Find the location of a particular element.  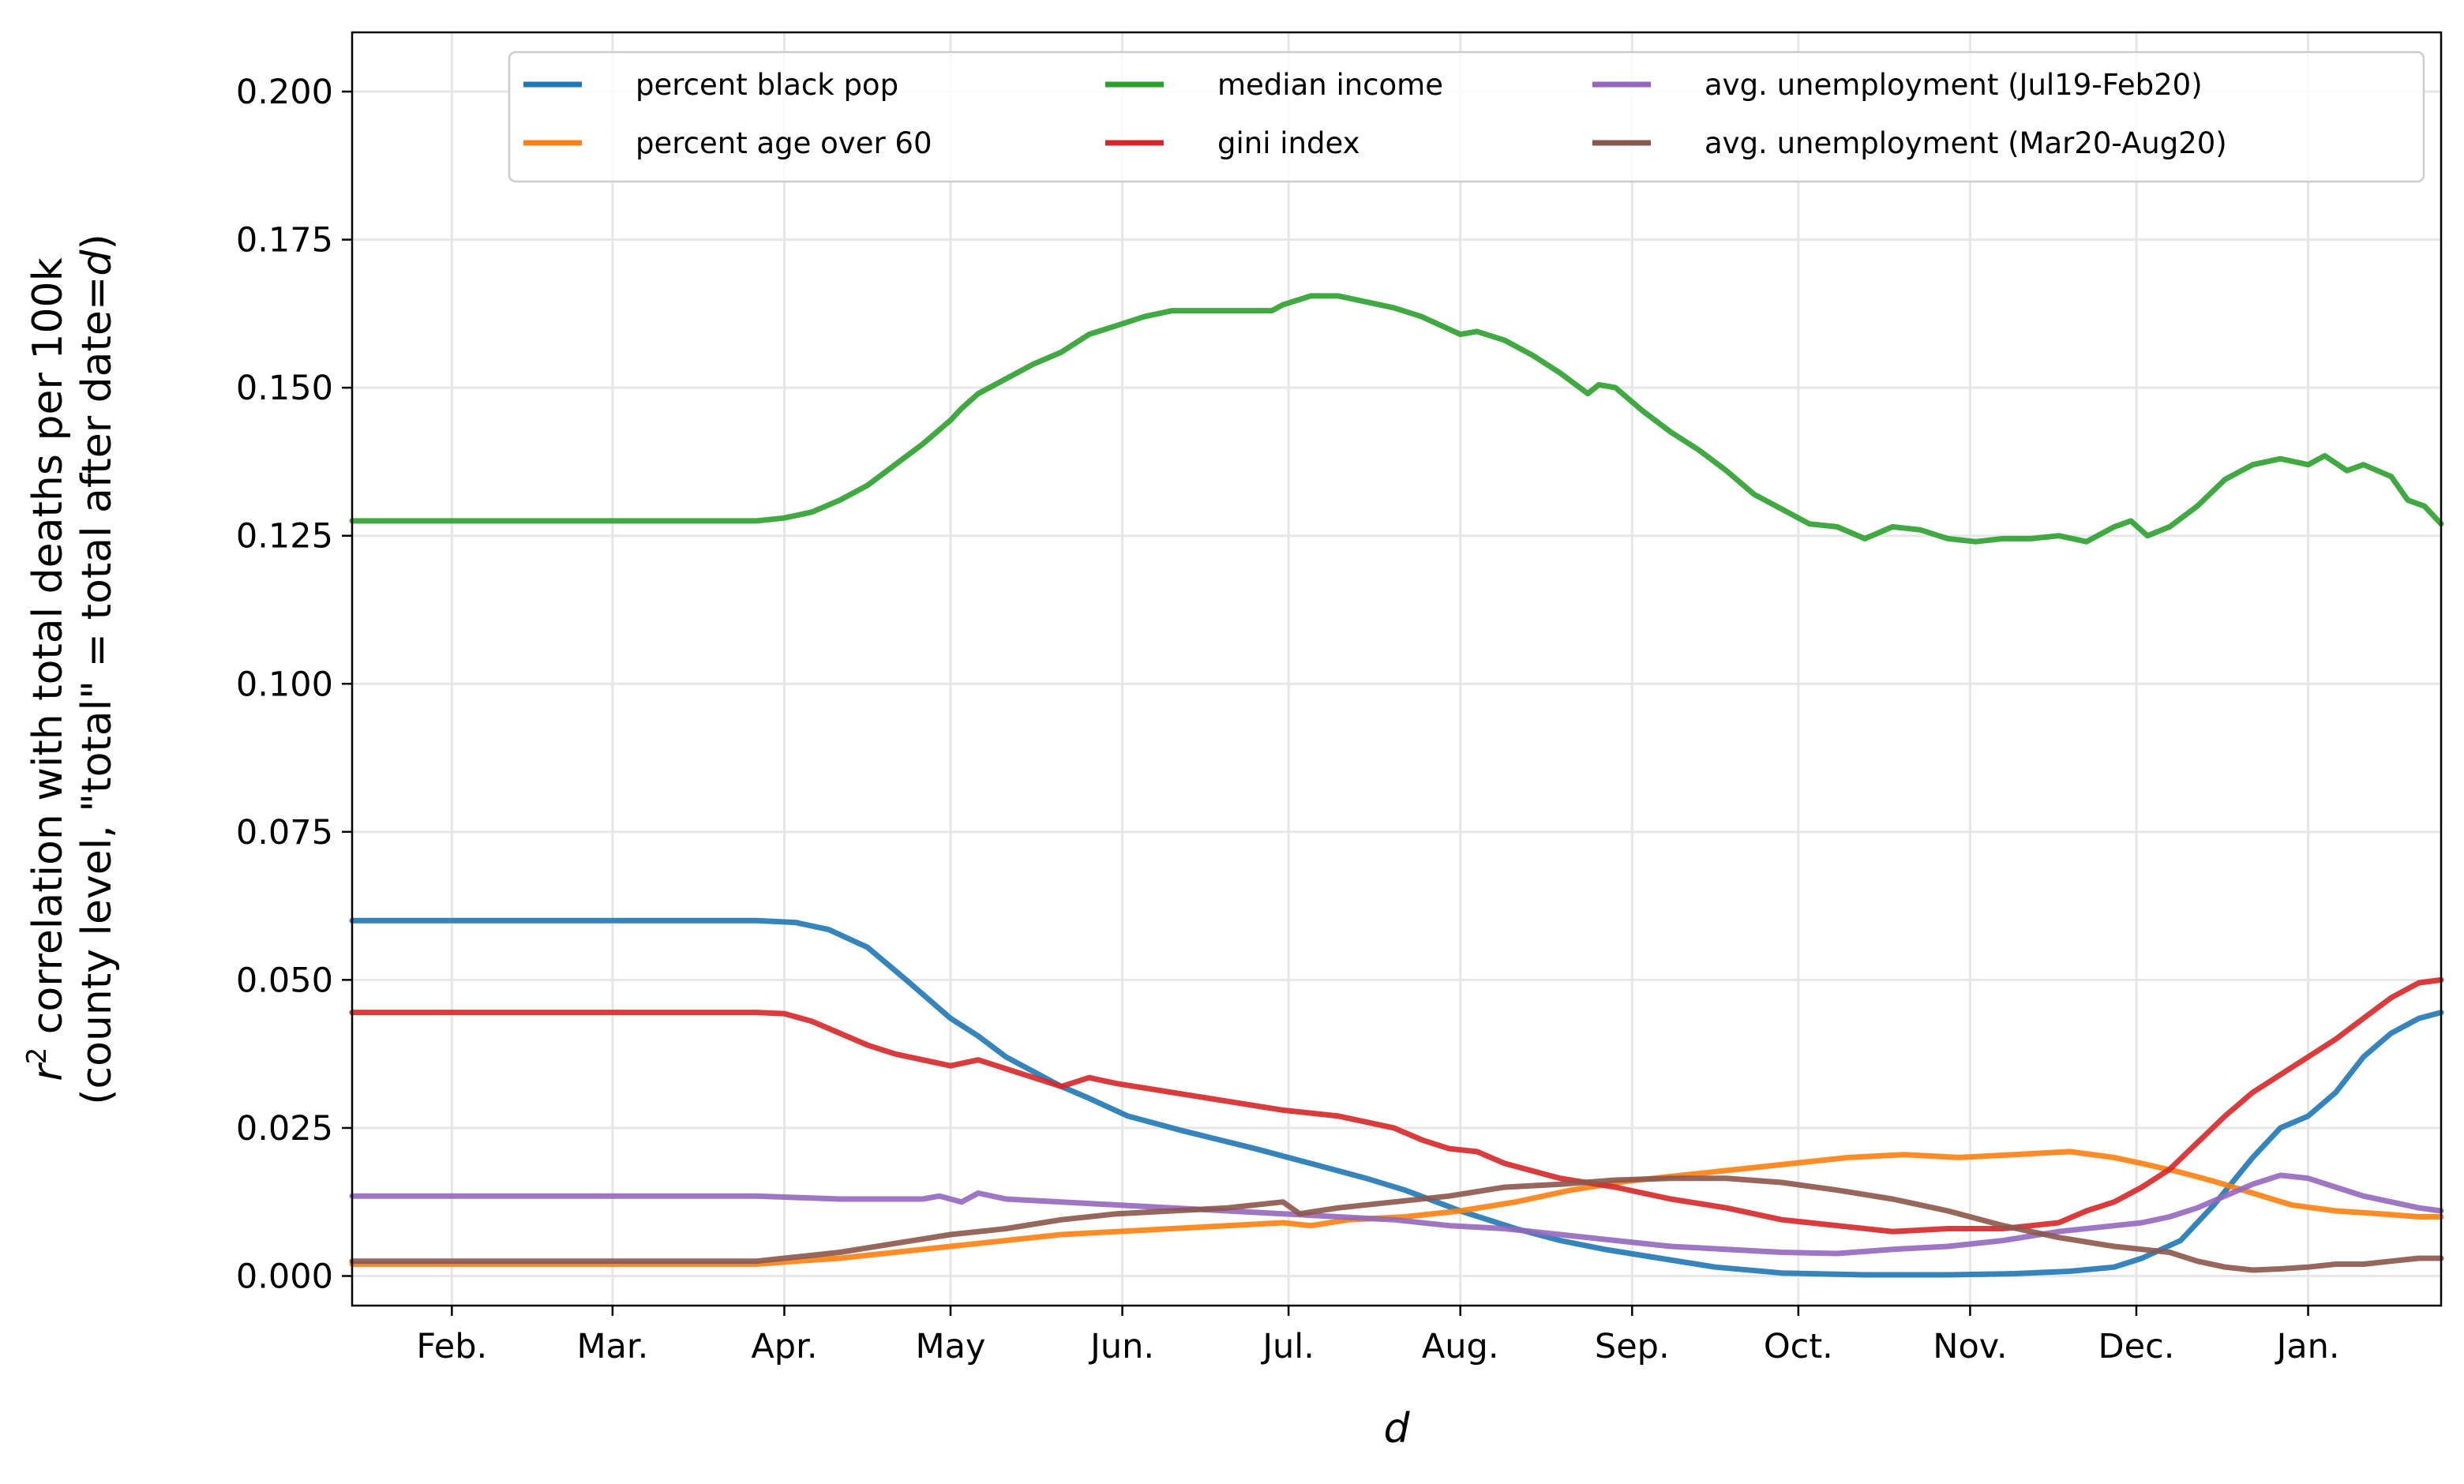

legend-box is located at coordinates (1466, 117).